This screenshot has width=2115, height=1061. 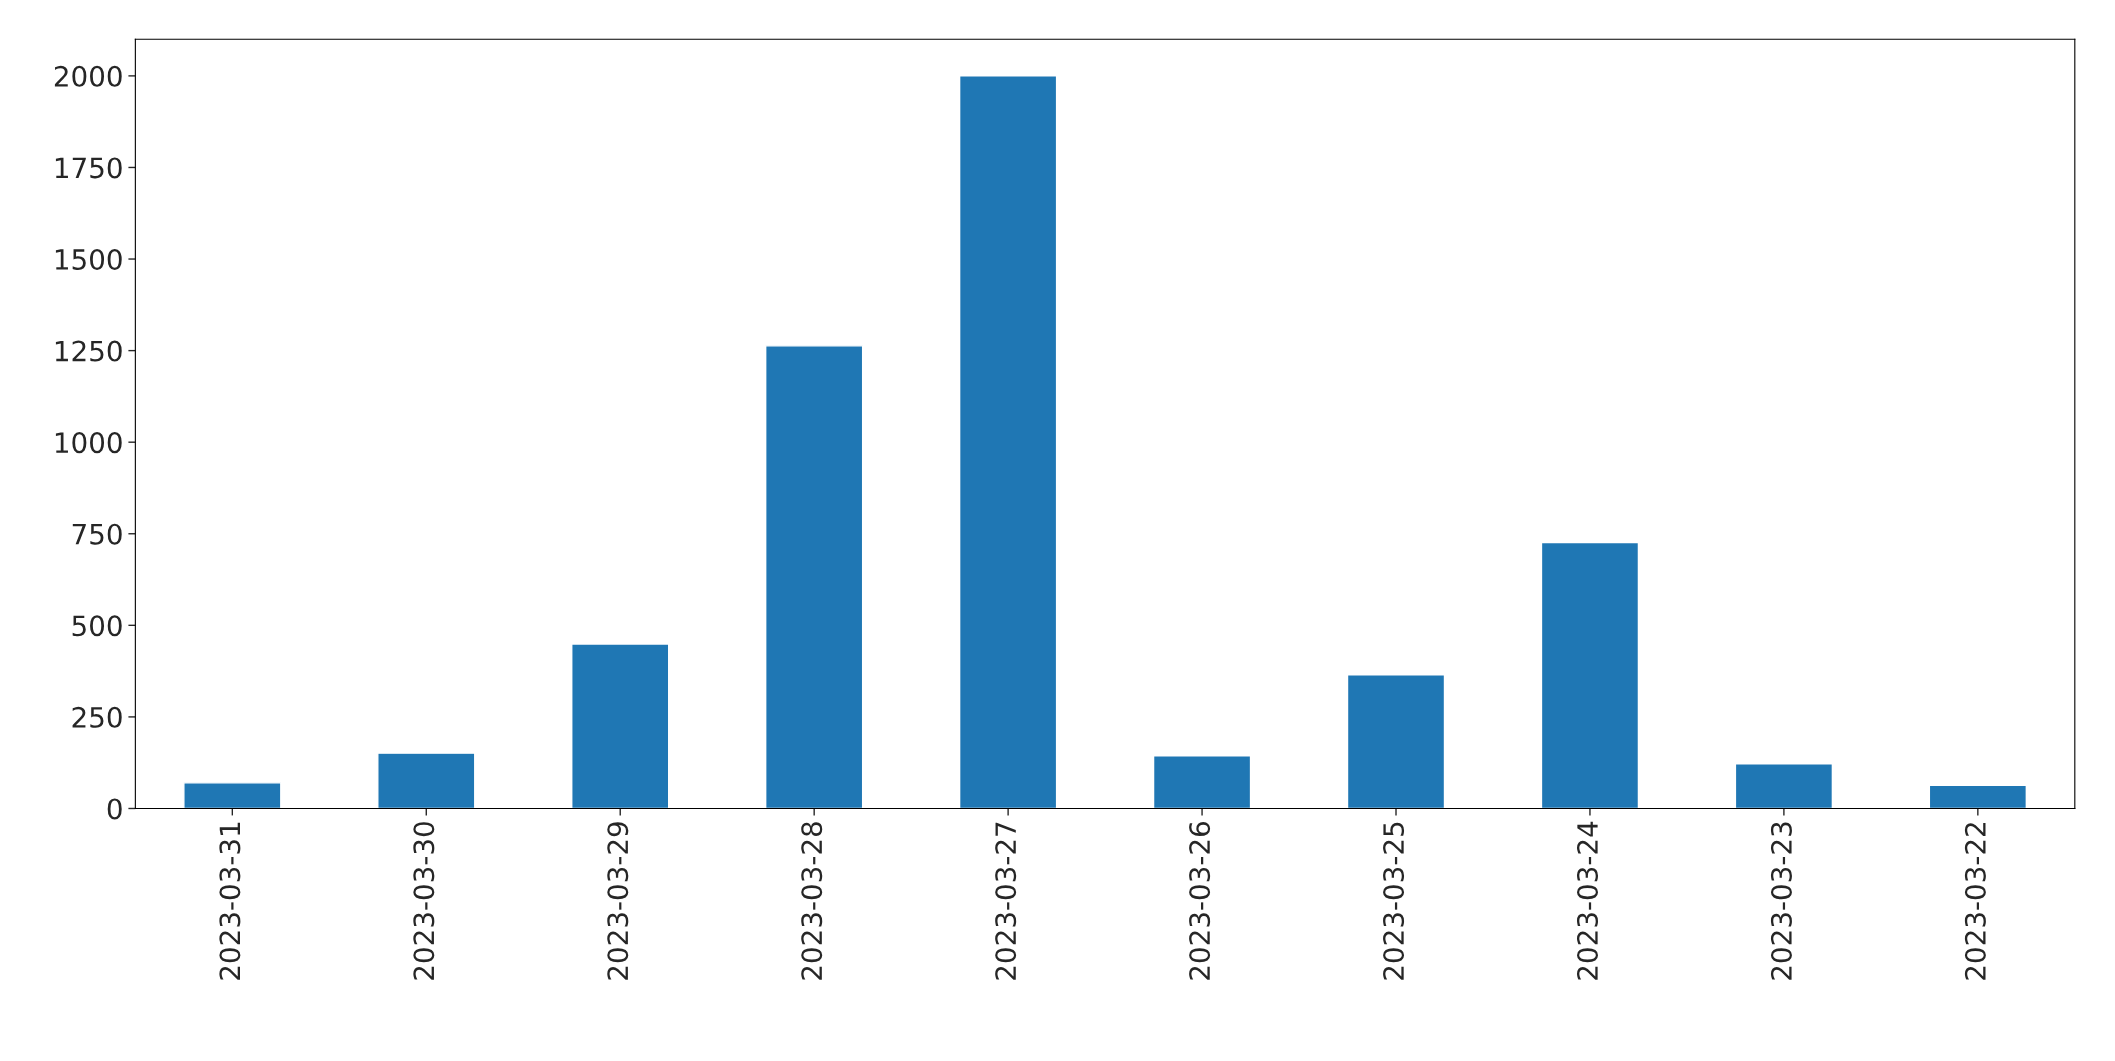 I want to click on x-tick-label: 2023-03-25, so click(x=1394, y=901).